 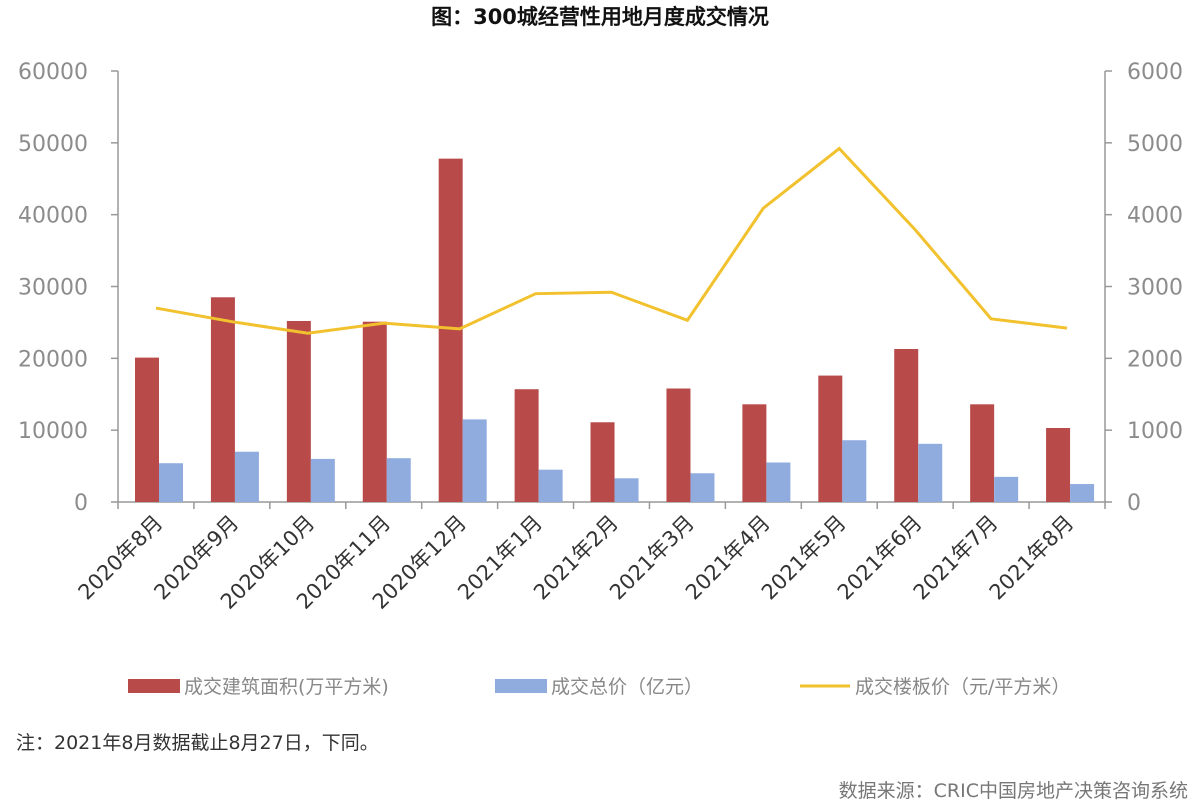 What do you see at coordinates (521, 686) in the screenshot?
I see `legend-swatch-price` at bounding box center [521, 686].